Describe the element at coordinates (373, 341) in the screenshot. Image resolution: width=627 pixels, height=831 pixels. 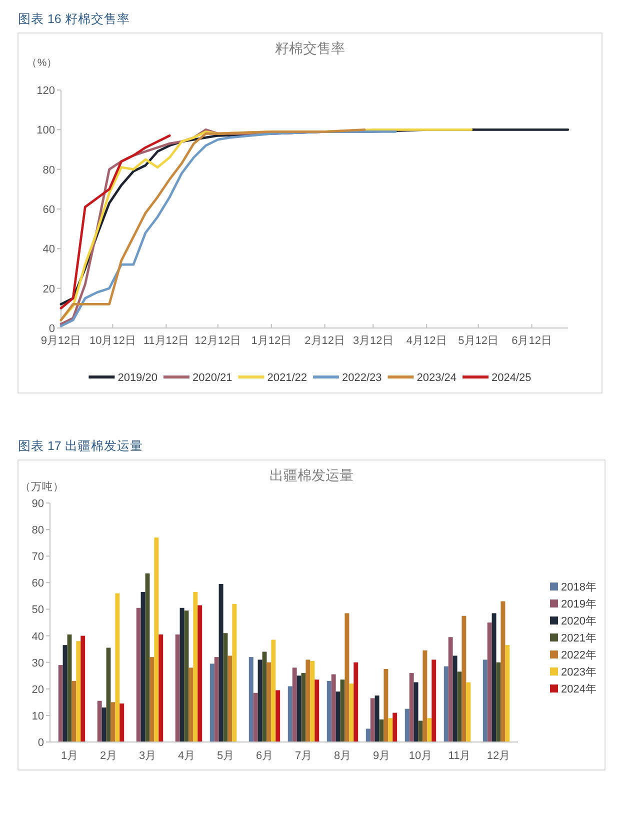
I see `x-tick-label: 3月12日` at that location.